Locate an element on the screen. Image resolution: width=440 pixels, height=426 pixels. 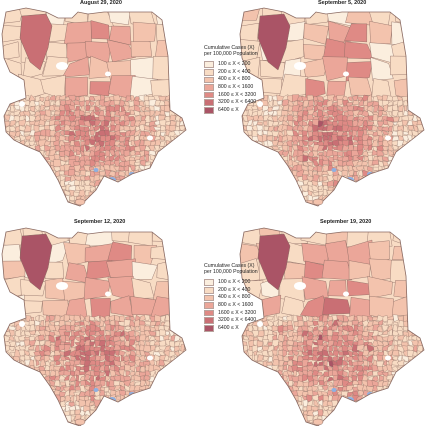
panel-title-sep19: September 19, 2020 is located at coordinates (346, 222).